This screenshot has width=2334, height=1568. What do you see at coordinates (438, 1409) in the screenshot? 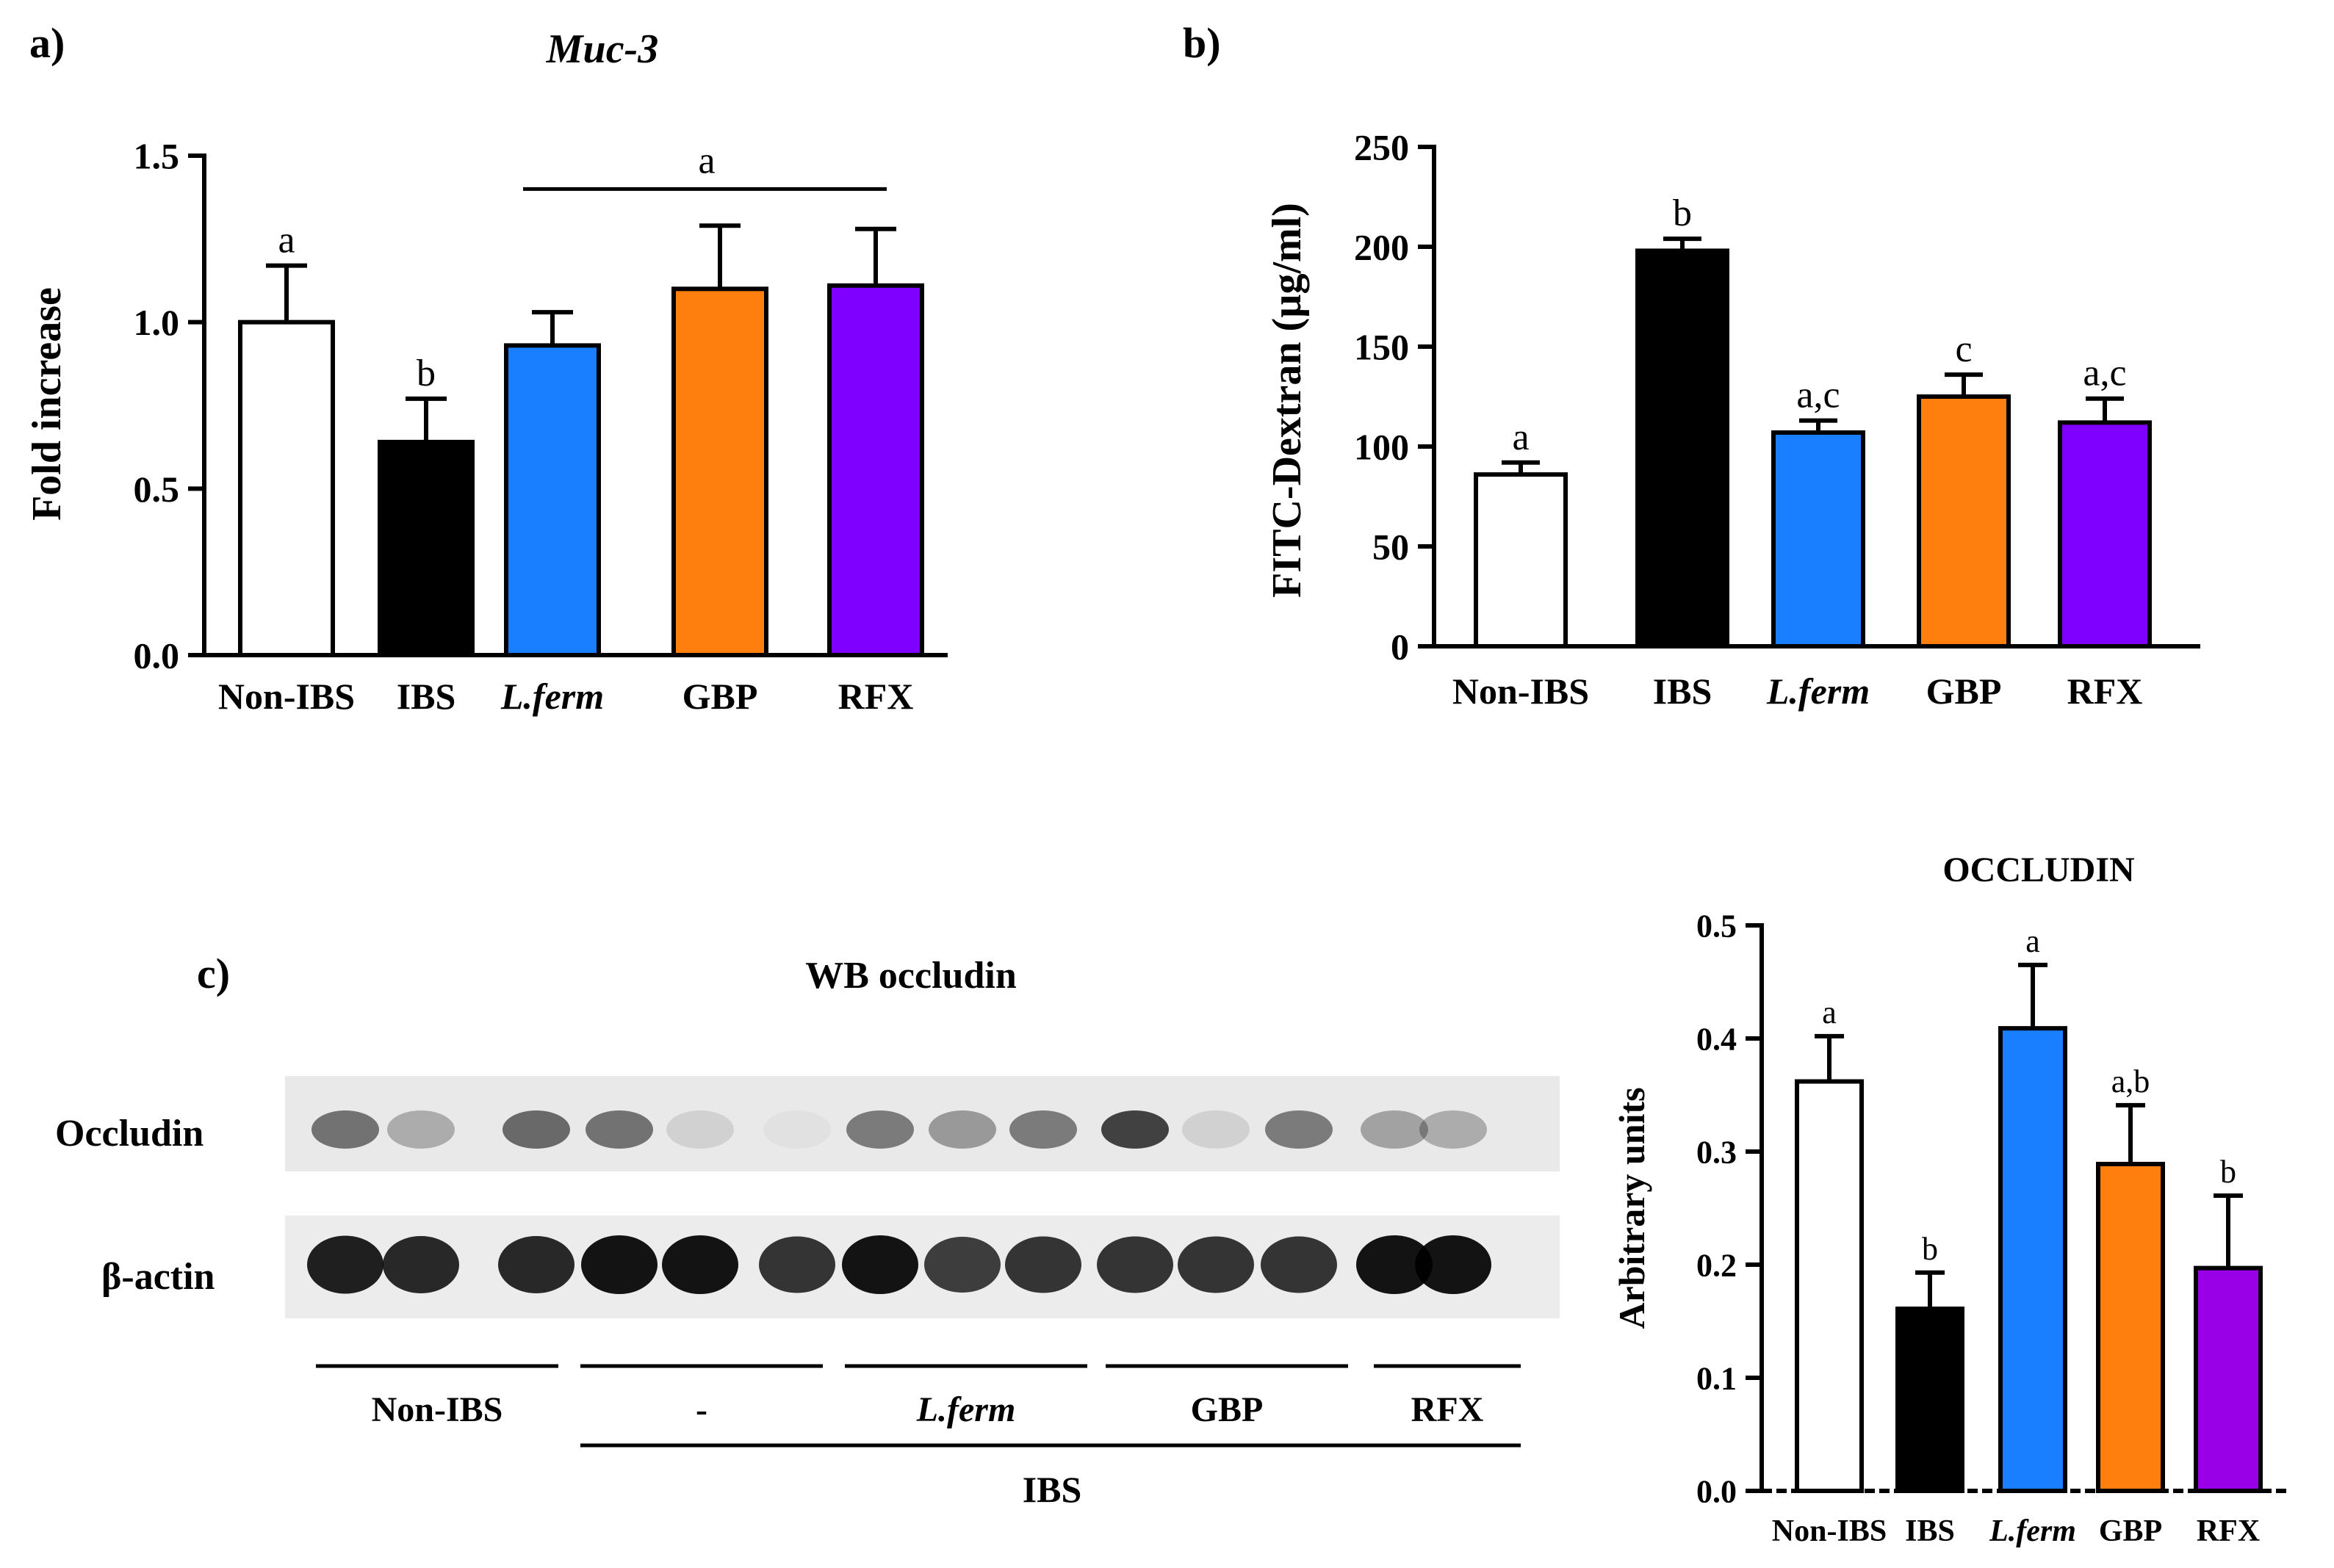
I see `wb-group-label: Non-IBS` at bounding box center [438, 1409].